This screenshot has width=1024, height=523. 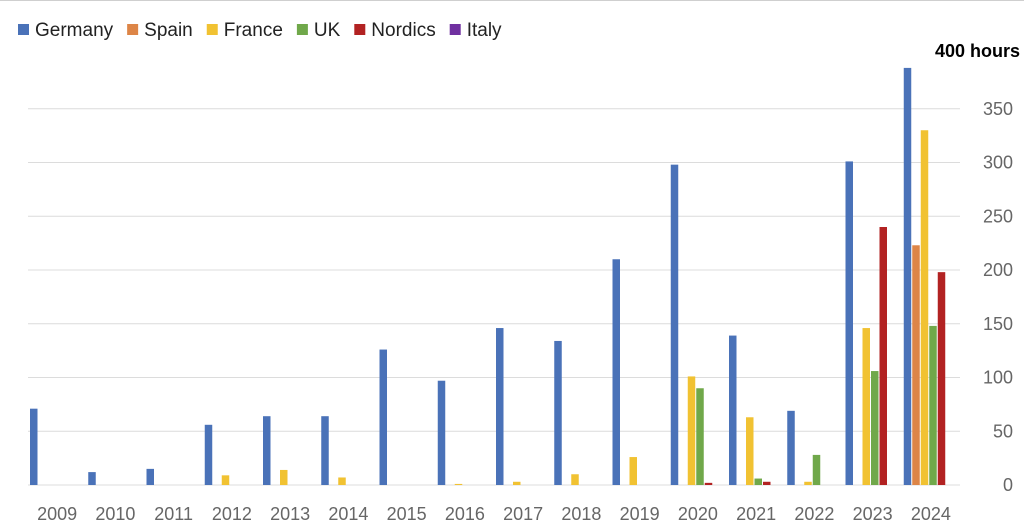 I want to click on bar-spain-2024, so click(x=916, y=365).